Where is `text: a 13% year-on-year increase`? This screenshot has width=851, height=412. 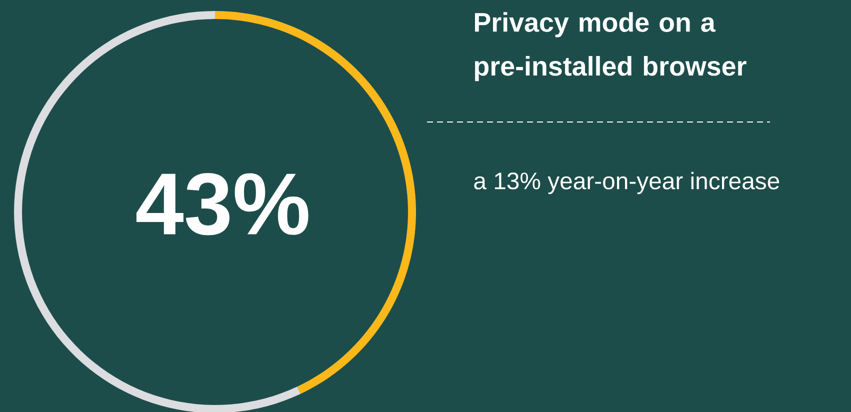
text: a 13% year-on-year increase is located at coordinates (627, 183).